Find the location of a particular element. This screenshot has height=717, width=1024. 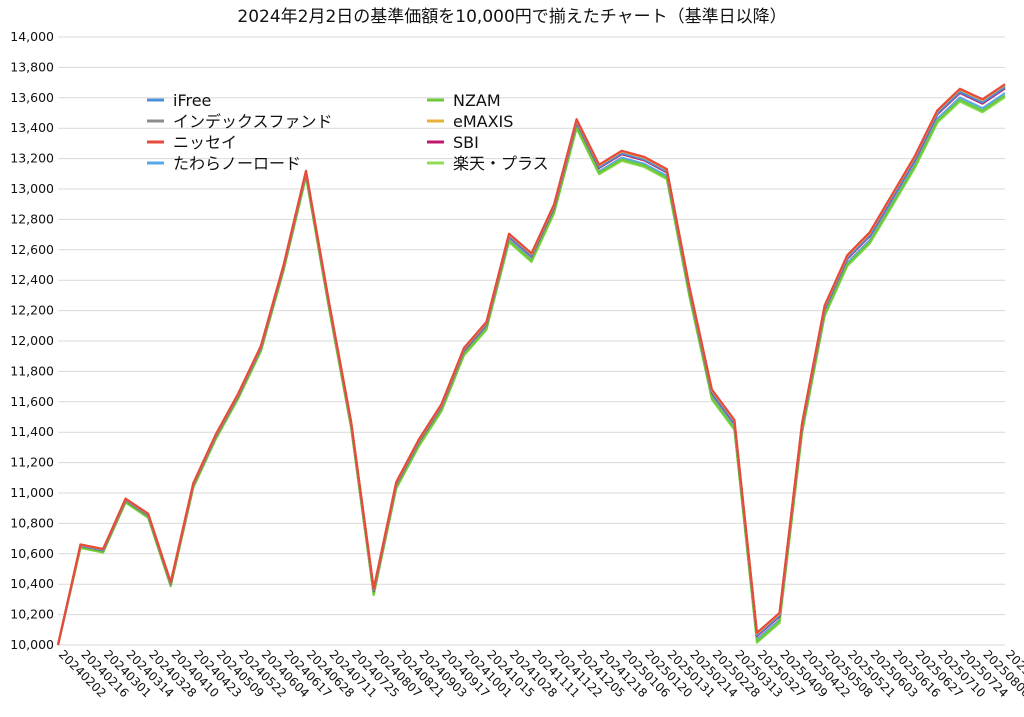

y-tick-label: 10,800 is located at coordinates (32, 522).